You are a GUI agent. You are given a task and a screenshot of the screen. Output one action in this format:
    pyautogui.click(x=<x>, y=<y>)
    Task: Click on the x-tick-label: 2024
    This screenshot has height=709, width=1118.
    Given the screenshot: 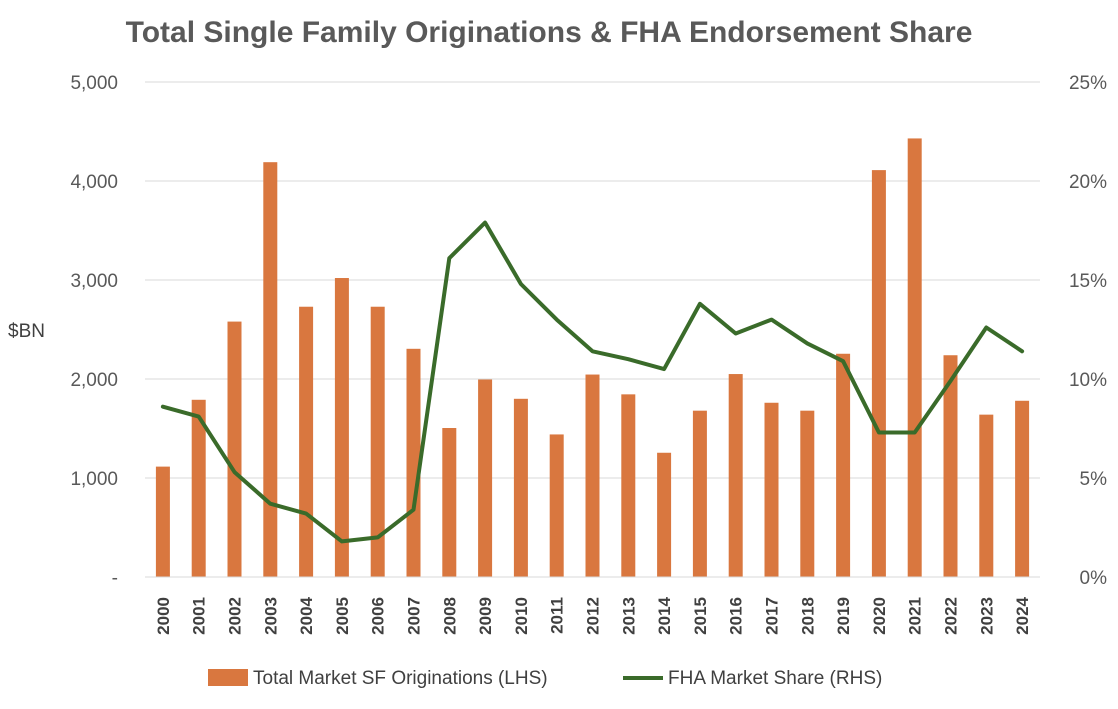 What is the action you would take?
    pyautogui.click(x=1022, y=615)
    